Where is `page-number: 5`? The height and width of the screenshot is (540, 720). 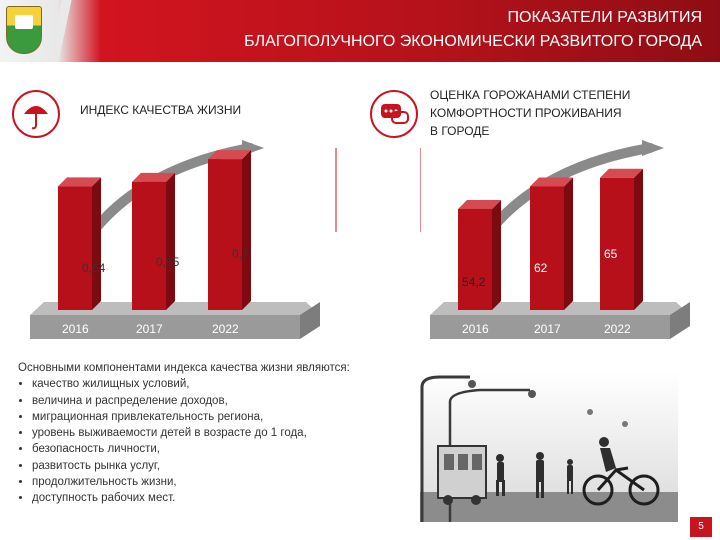 page-number: 5 is located at coordinates (701, 527).